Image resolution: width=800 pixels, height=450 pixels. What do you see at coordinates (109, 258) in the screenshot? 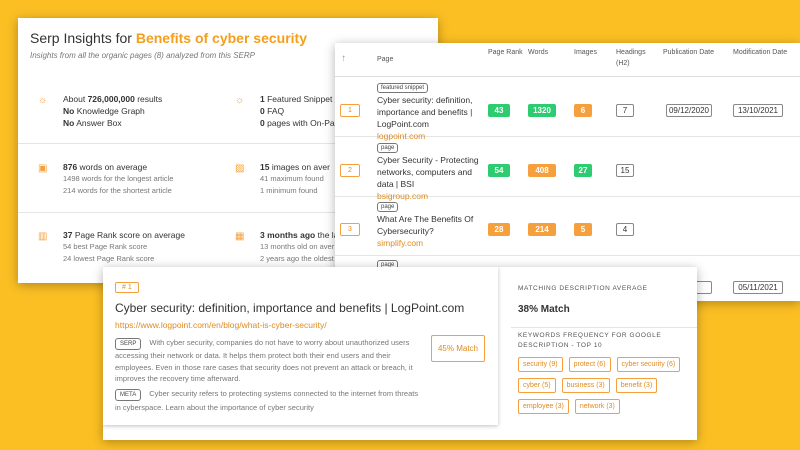
I see `stat-text: 24 lowest Page Rank score` at bounding box center [109, 258].